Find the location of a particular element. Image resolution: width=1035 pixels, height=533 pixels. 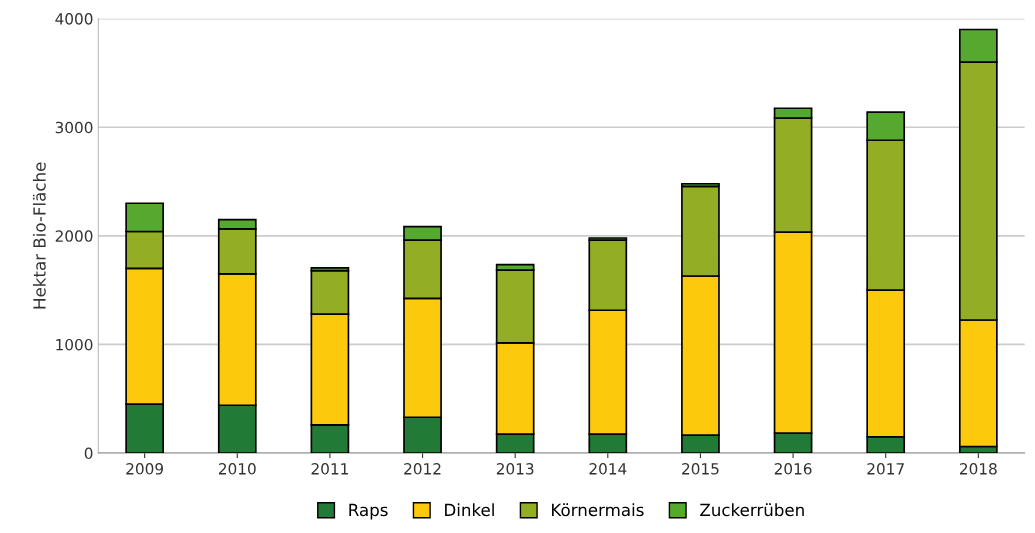

x-tick-label: 2013 is located at coordinates (515, 469).